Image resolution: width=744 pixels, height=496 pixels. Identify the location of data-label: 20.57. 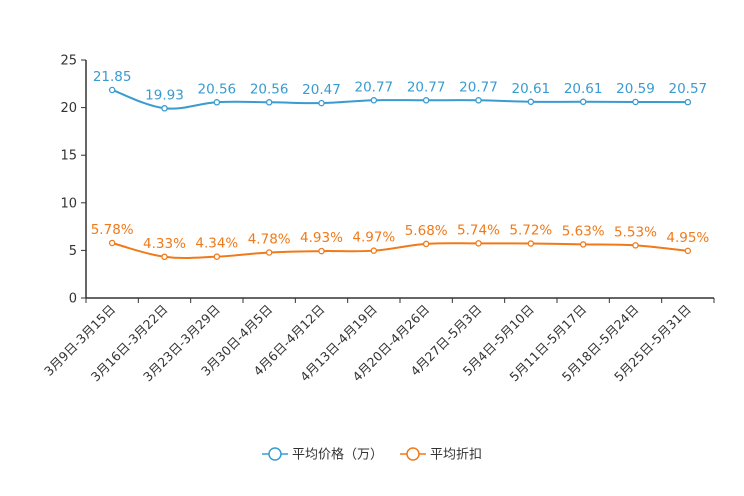
(688, 89).